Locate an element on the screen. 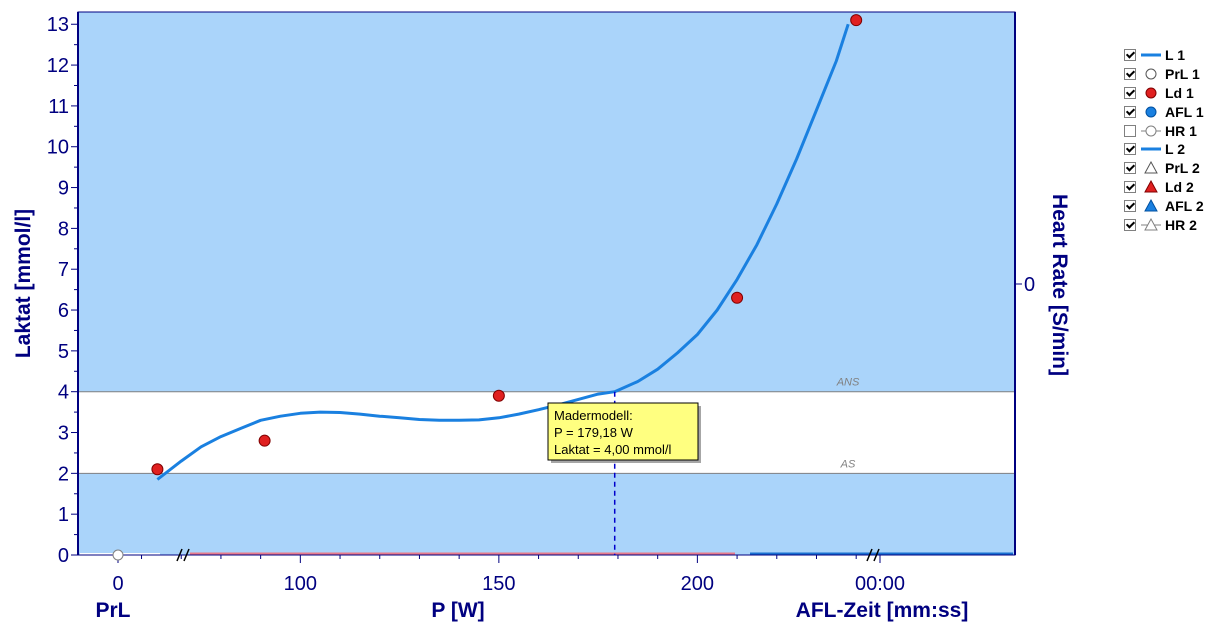  legend-item-hr1: HR 1 is located at coordinates (1178, 130).